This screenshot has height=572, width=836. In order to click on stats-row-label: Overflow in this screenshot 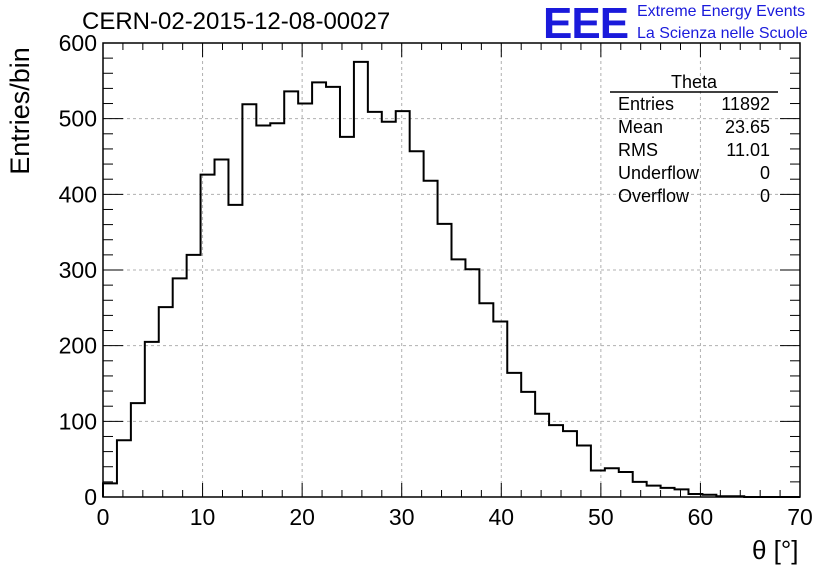, I will do `click(654, 196)`.